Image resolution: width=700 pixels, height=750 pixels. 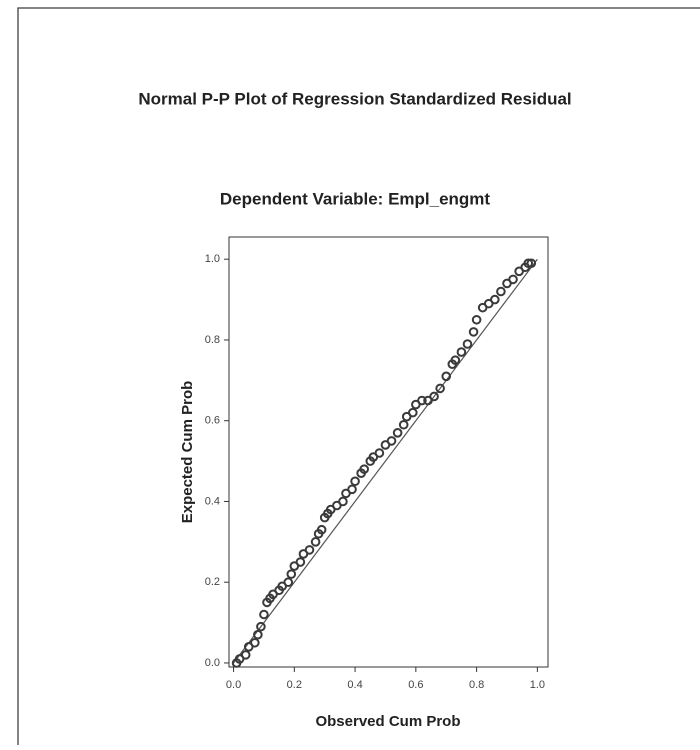 What do you see at coordinates (537, 685) in the screenshot?
I see `x-tick-label: 1.0` at bounding box center [537, 685].